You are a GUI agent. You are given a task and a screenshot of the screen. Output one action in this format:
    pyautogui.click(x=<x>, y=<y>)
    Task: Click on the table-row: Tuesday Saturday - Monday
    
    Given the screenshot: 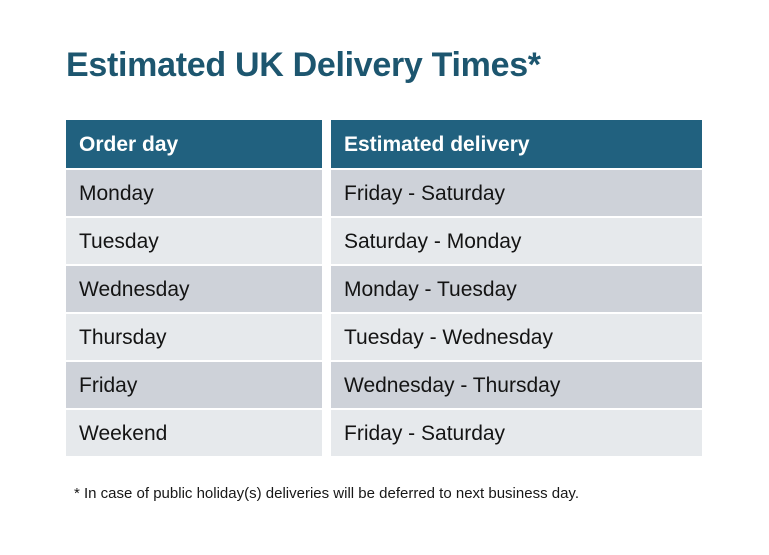 What is the action you would take?
    pyautogui.click(x=384, y=241)
    